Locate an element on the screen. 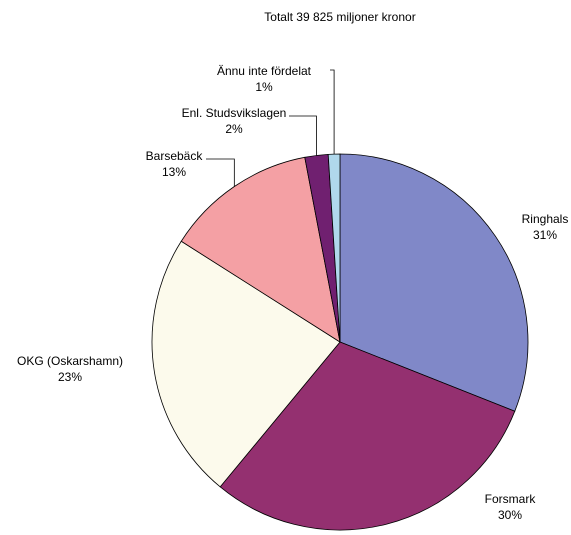 The width and height of the screenshot is (571, 535). slice-label: Barsebäck is located at coordinates (175, 156).